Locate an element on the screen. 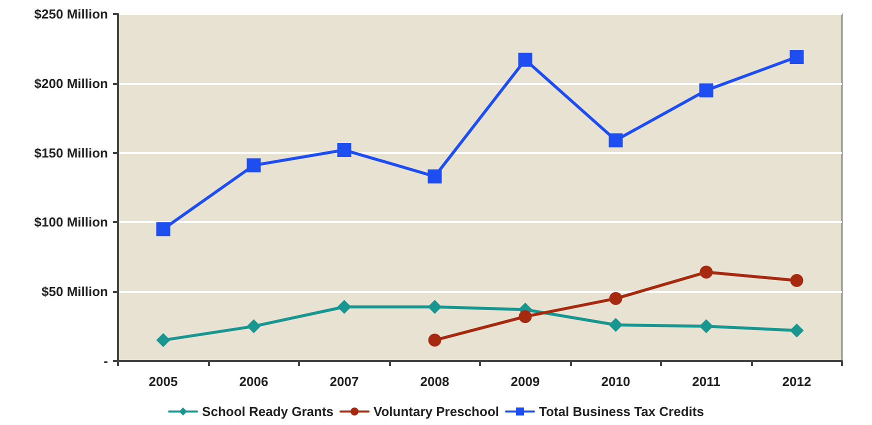 This screenshot has height=425, width=872. x-tick-label: 2008 is located at coordinates (435, 381).